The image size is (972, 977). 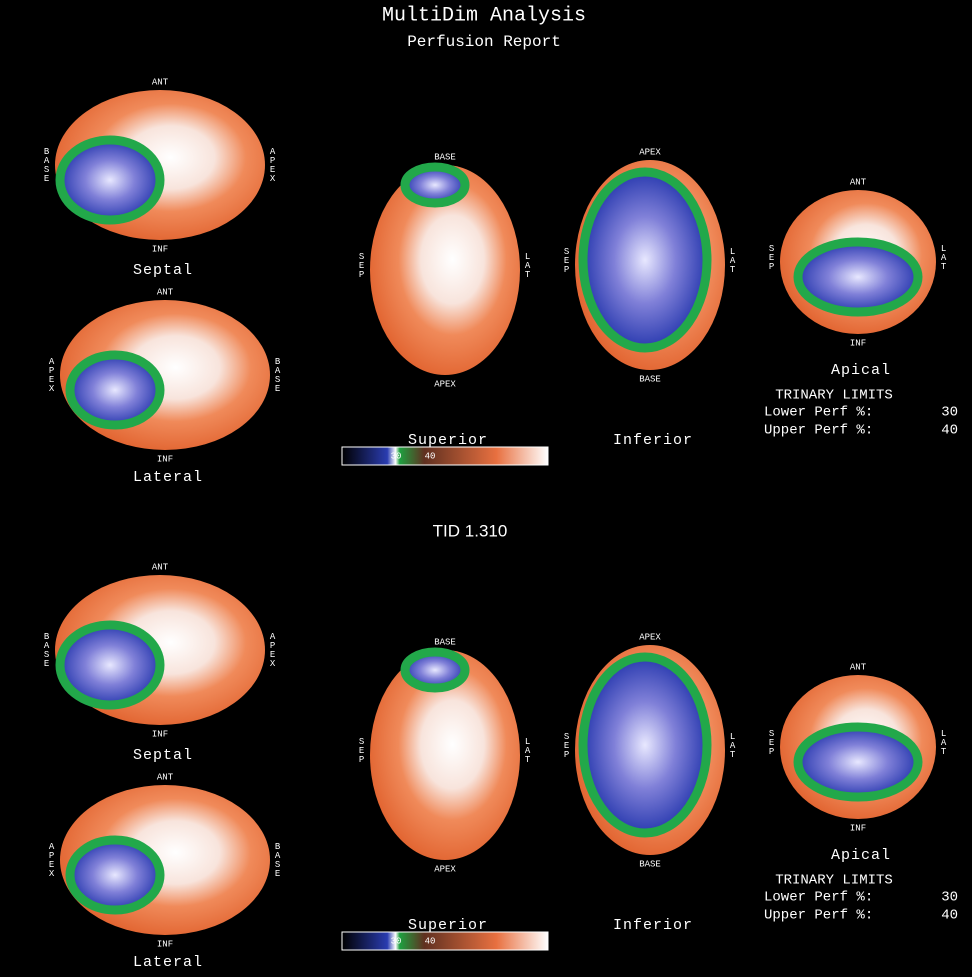 I want to click on title: MultiDim Analysis, so click(x=484, y=15).